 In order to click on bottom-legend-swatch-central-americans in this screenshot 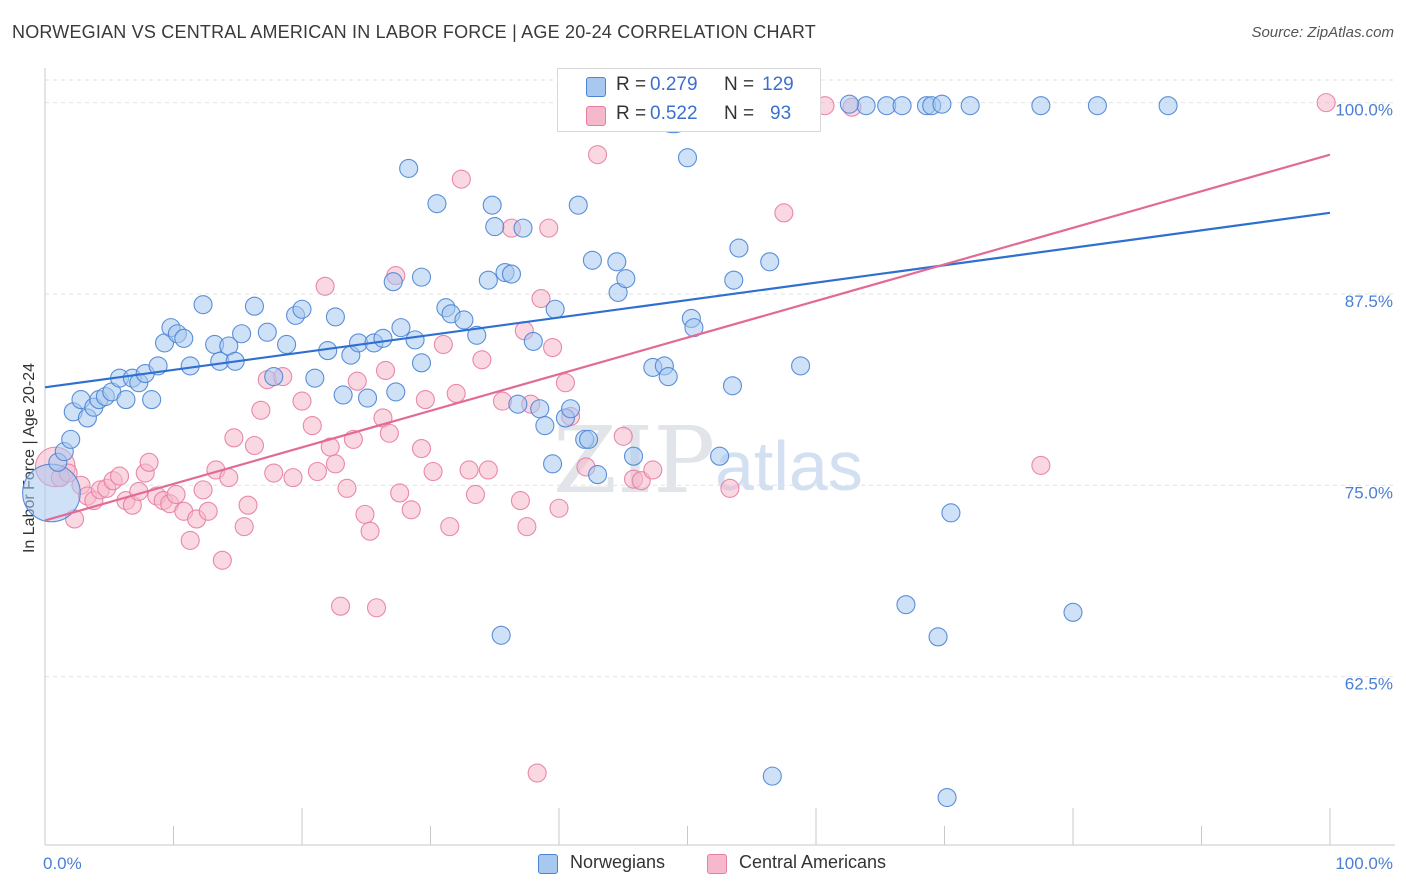, I will do `click(717, 864)`.